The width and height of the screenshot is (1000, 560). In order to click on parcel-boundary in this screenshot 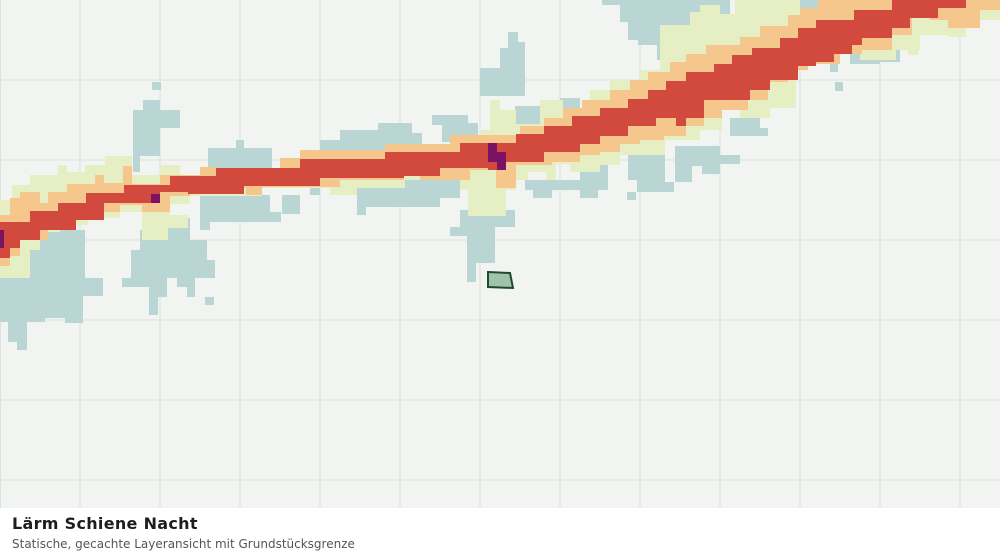, I will do `click(501, 280)`.